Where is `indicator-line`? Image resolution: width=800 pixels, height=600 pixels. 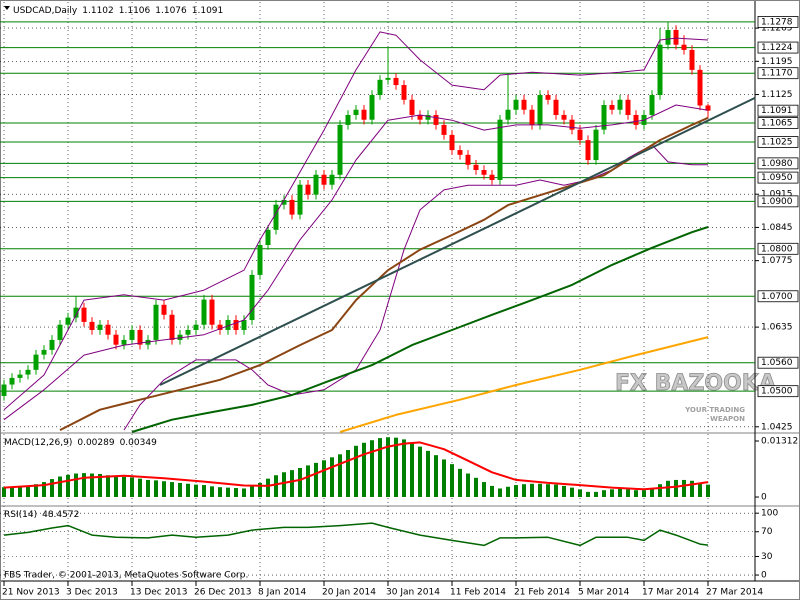
indicator-line is located at coordinates (356, 534).